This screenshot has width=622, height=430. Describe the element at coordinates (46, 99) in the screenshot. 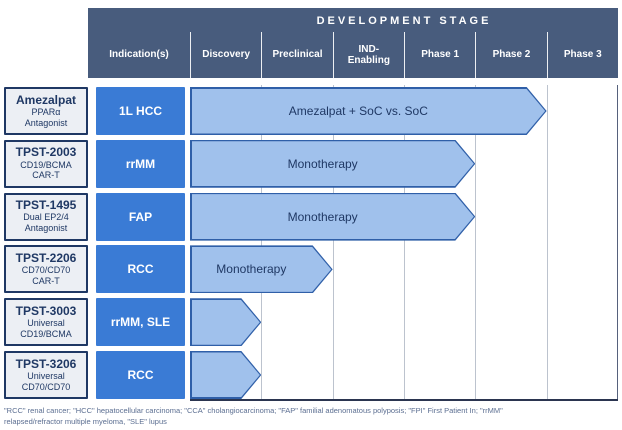

I see `program-name: Amezalpat` at that location.